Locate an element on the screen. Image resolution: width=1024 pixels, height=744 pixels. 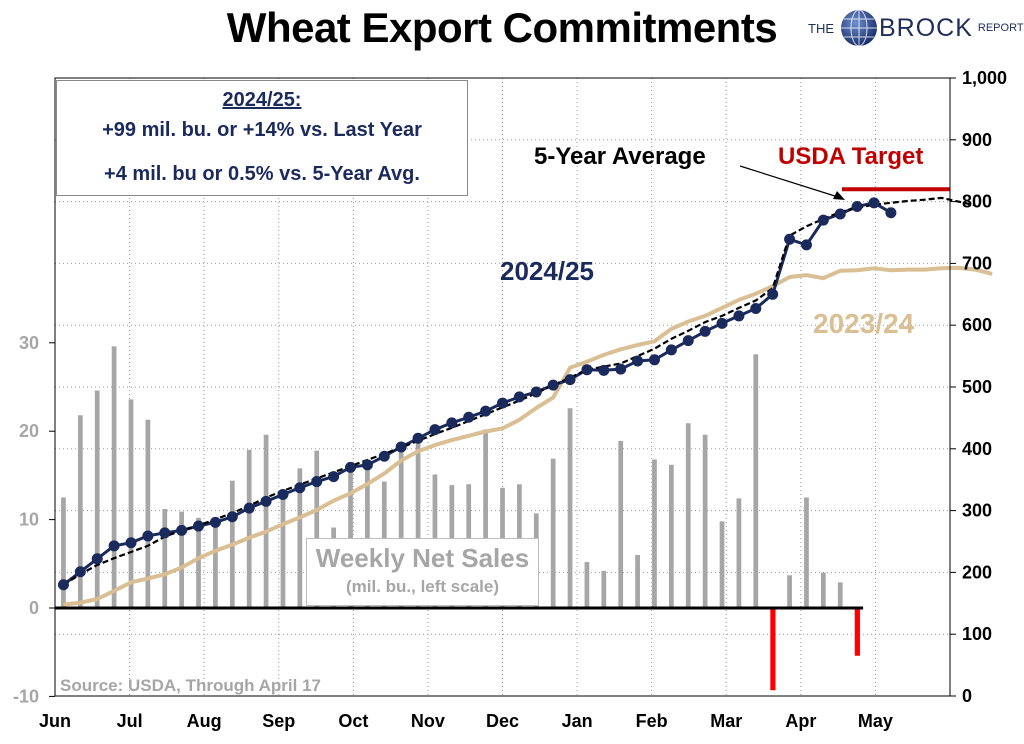
left-axis-label: 20 is located at coordinates (29, 431).